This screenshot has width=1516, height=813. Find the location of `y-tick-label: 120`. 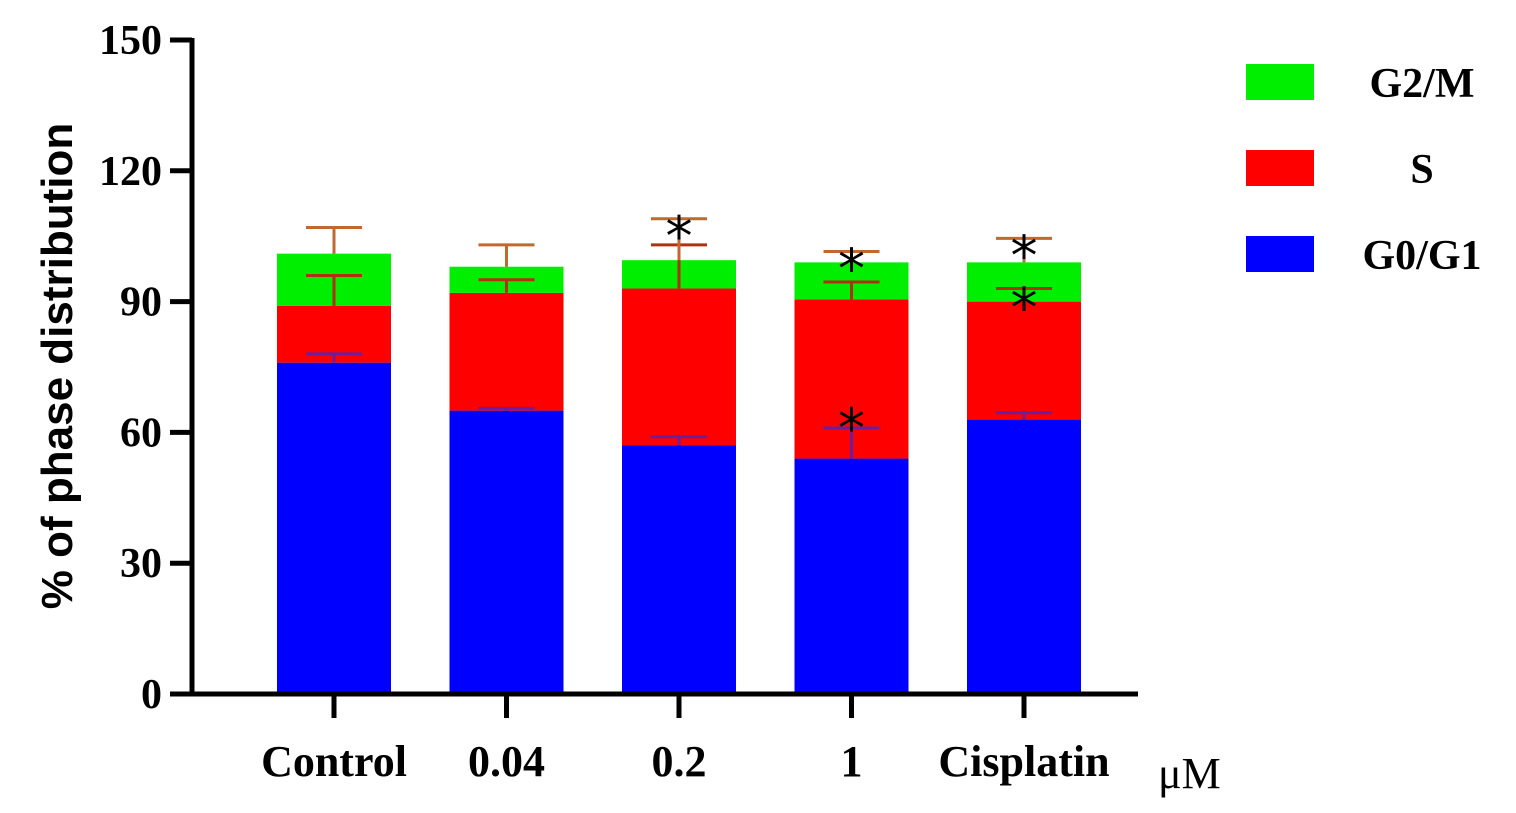

y-tick-label: 120 is located at coordinates (130, 172).